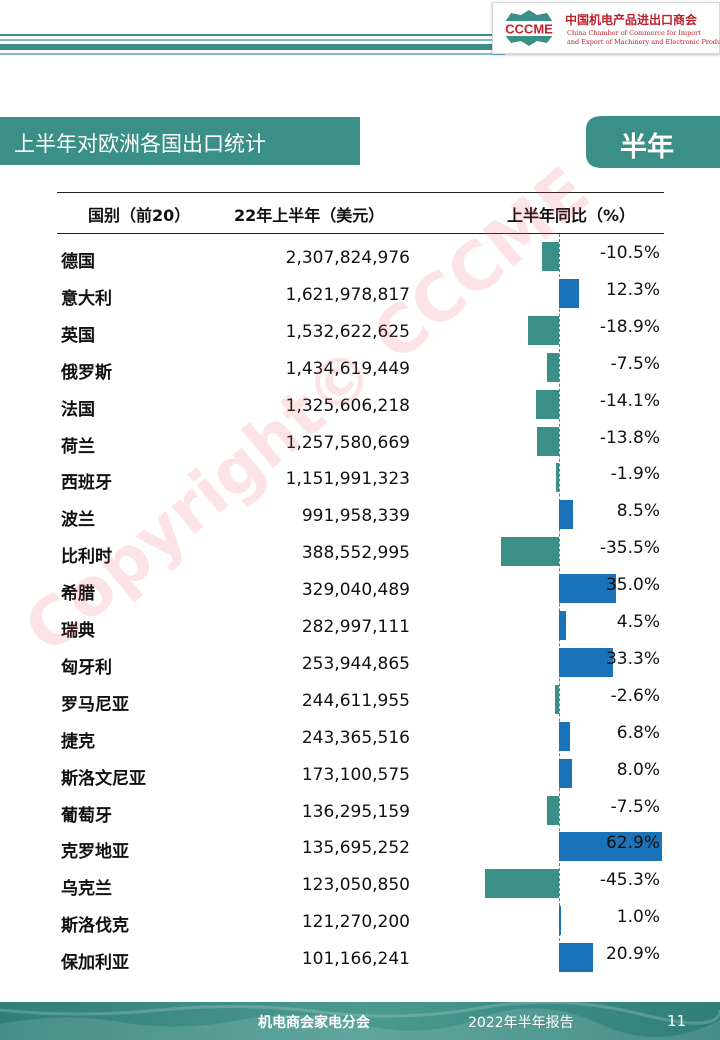  Describe the element at coordinates (347, 258) in the screenshot. I see `export-value: 2,307,824,976` at that location.